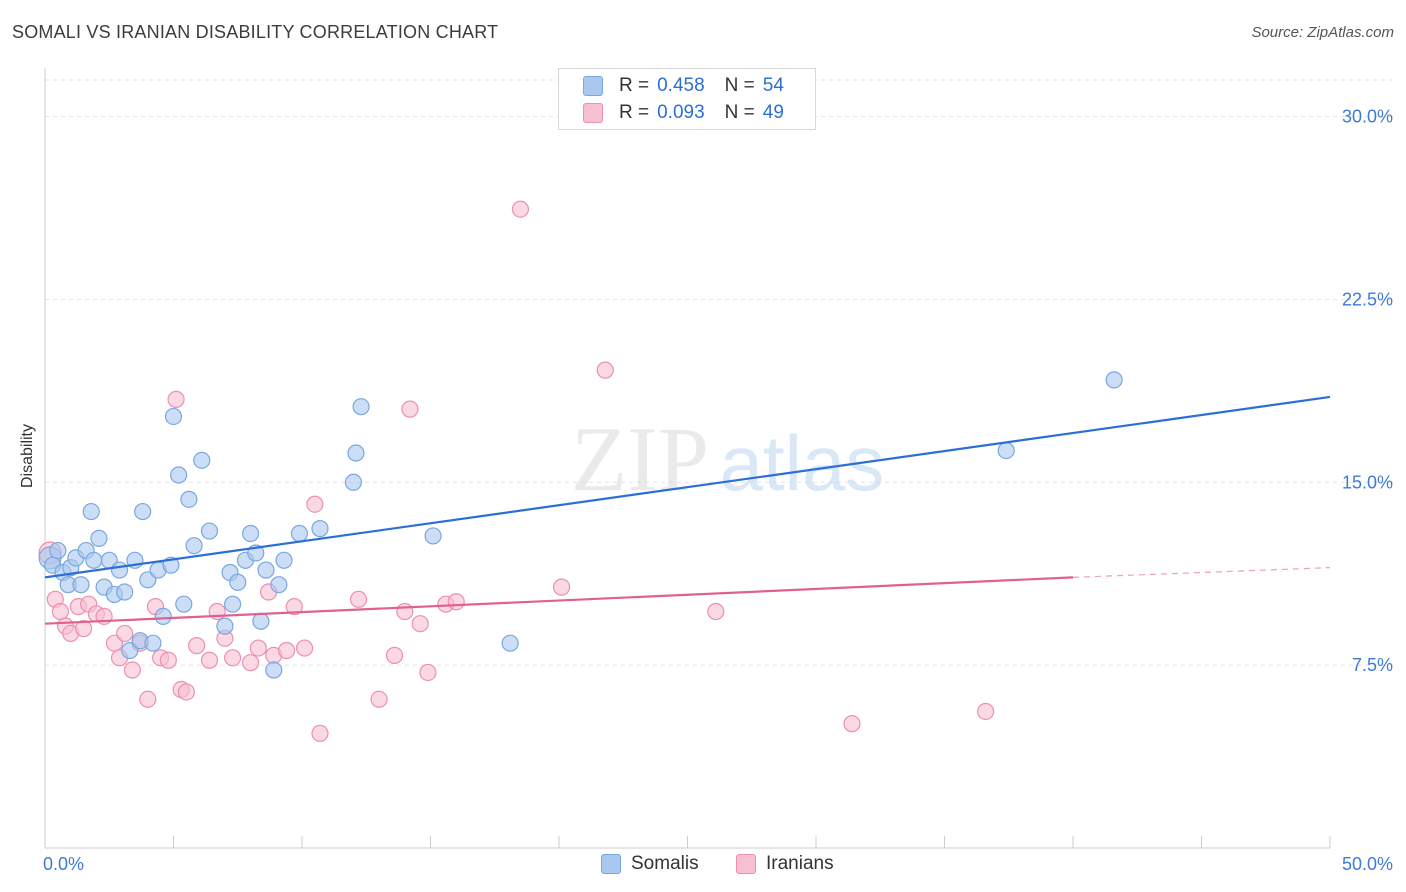 The image size is (1406, 892). I want to click on bottom-legend-iranians: Iranians, so click(785, 864).